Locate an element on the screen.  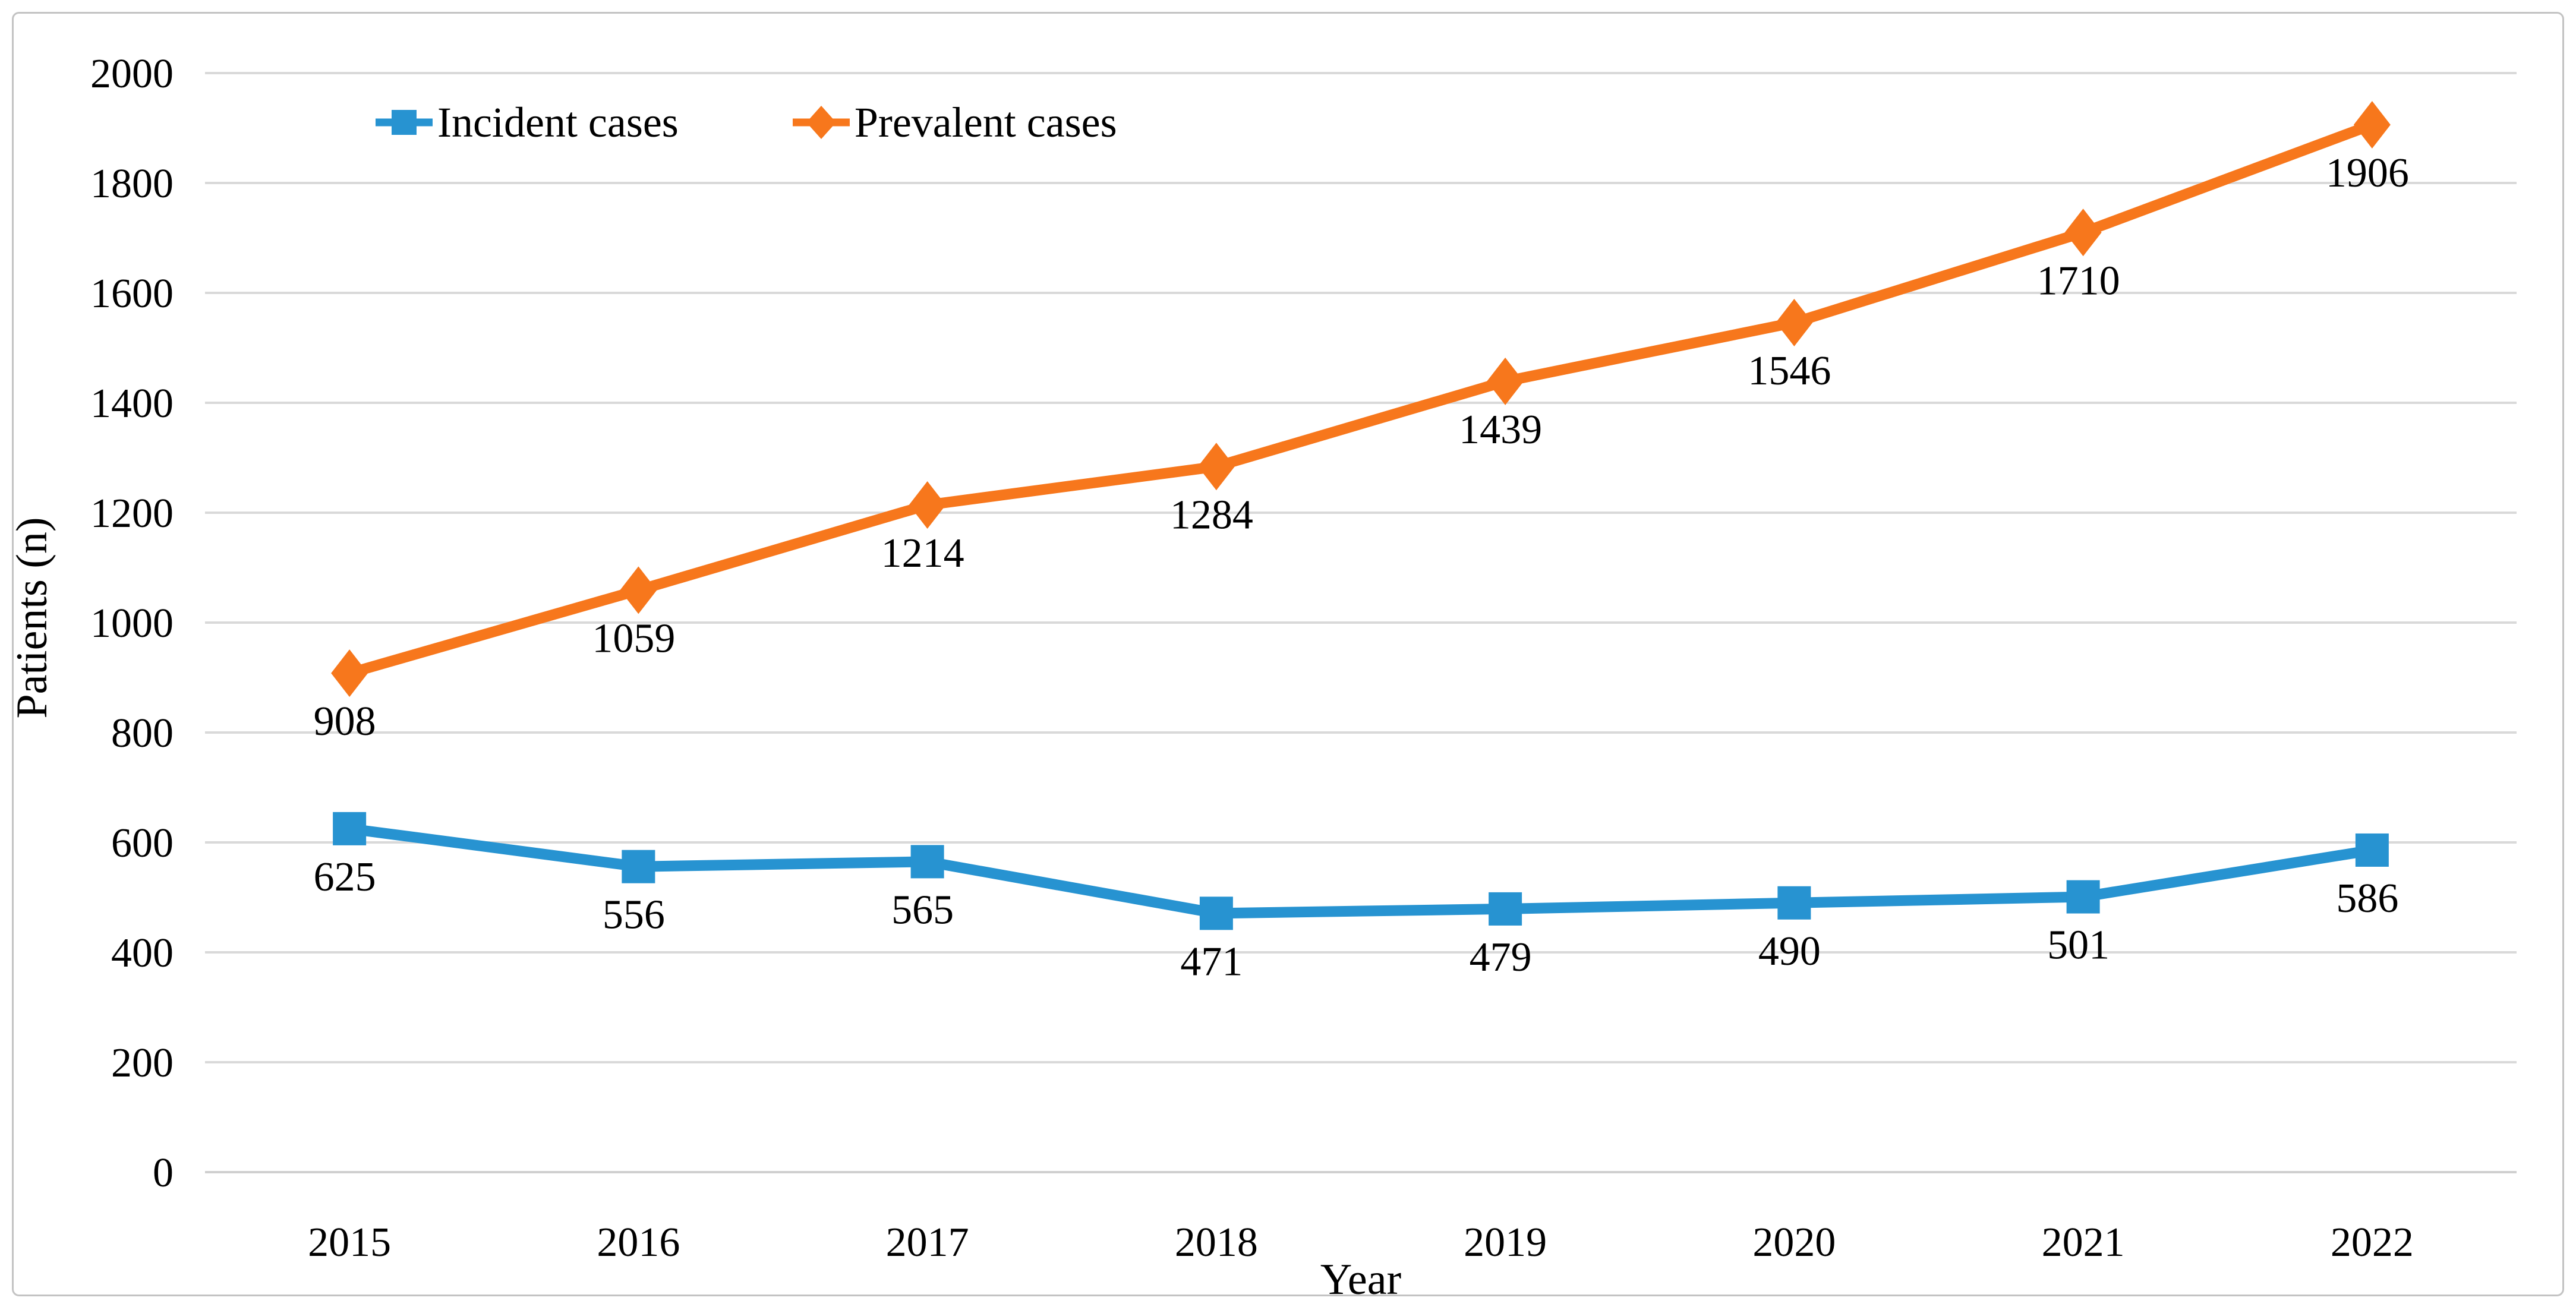
x-tick-label: 2016 is located at coordinates (638, 1242).